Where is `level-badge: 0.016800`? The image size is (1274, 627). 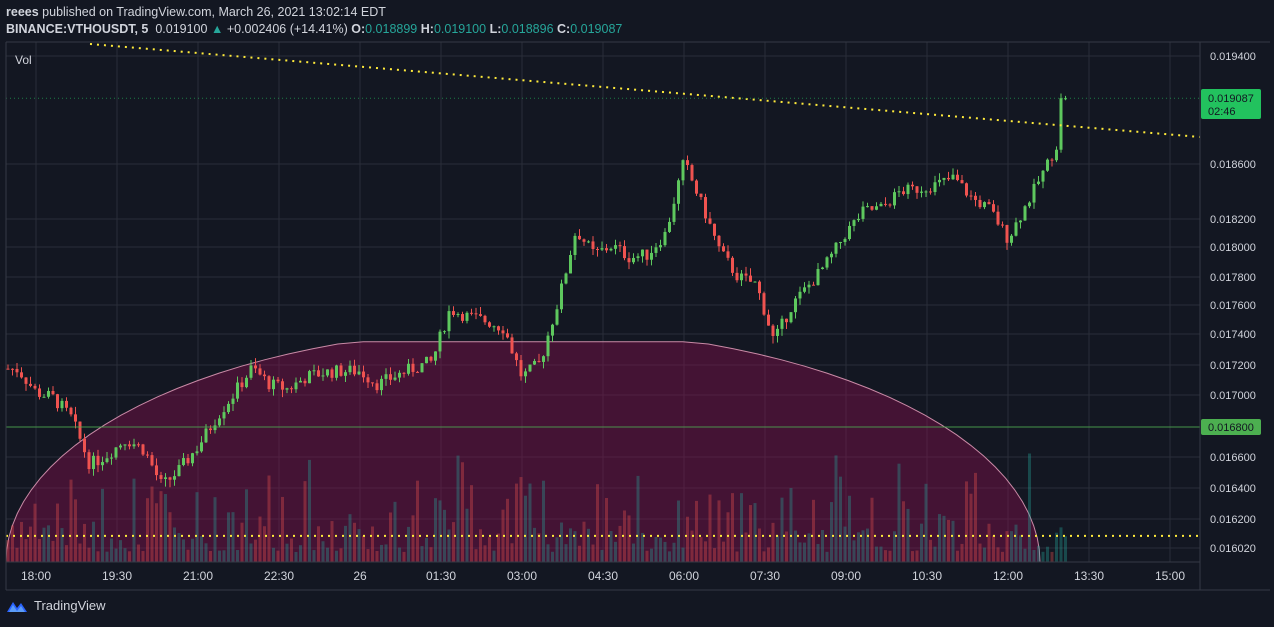
level-badge: 0.016800 is located at coordinates (1231, 427).